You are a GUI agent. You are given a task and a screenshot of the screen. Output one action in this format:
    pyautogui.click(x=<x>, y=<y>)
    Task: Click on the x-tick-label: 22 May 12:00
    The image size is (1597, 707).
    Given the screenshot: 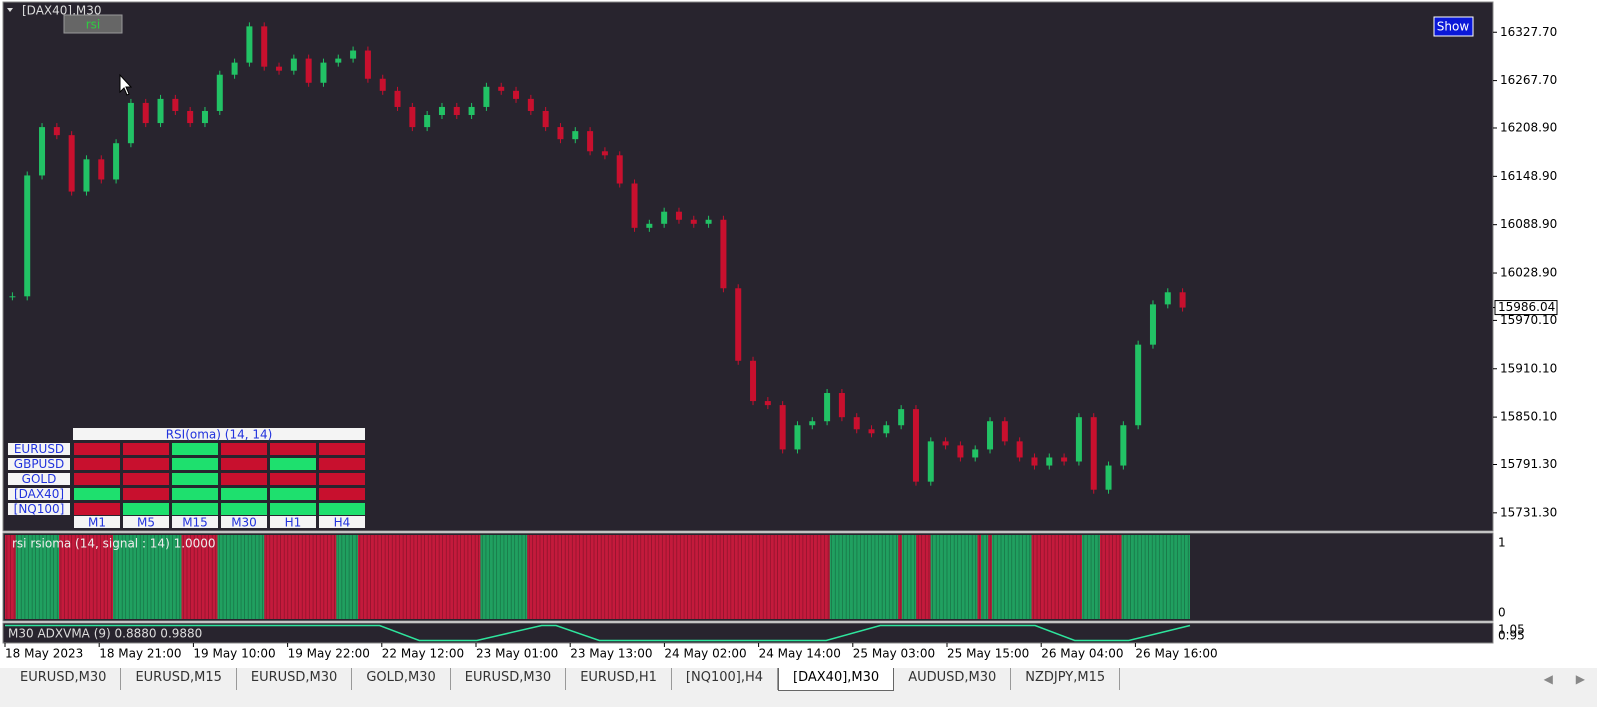 What is the action you would take?
    pyautogui.click(x=423, y=654)
    